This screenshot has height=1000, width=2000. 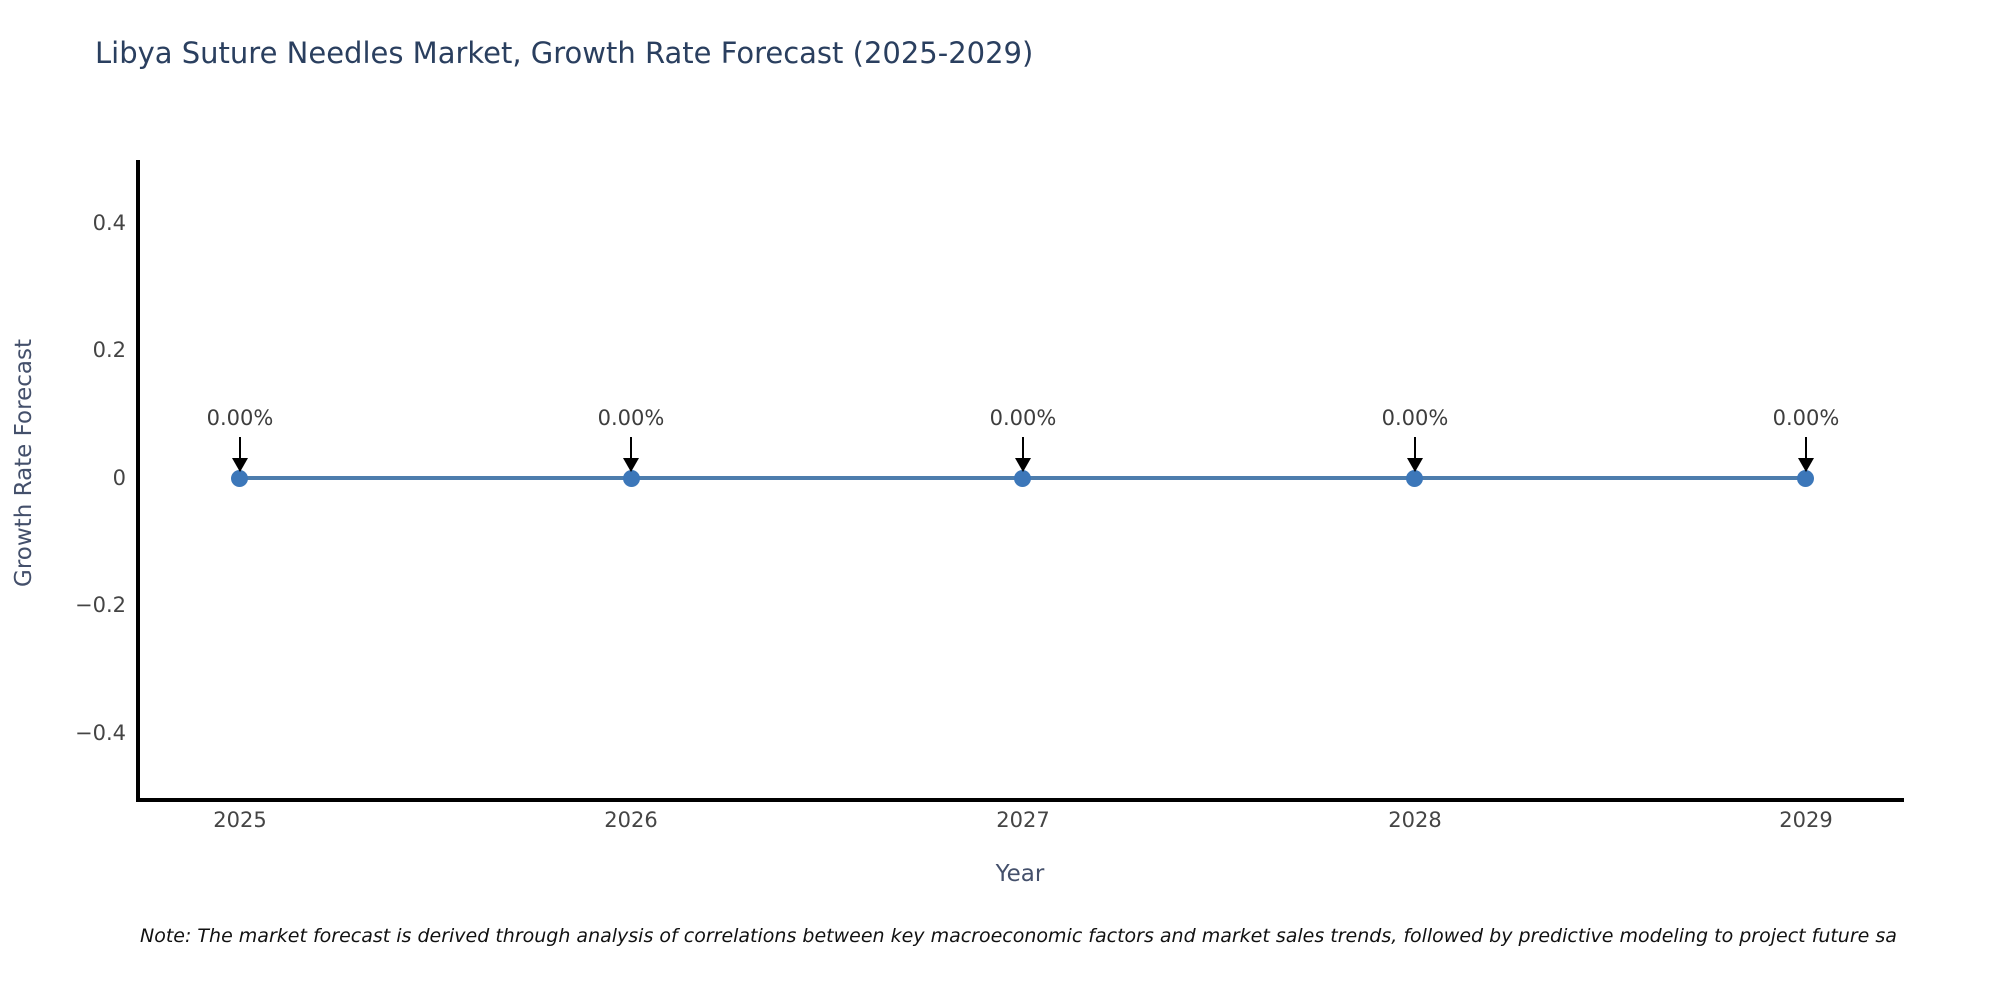 What do you see at coordinates (1020, 874) in the screenshot?
I see `x-axis-title: Year` at bounding box center [1020, 874].